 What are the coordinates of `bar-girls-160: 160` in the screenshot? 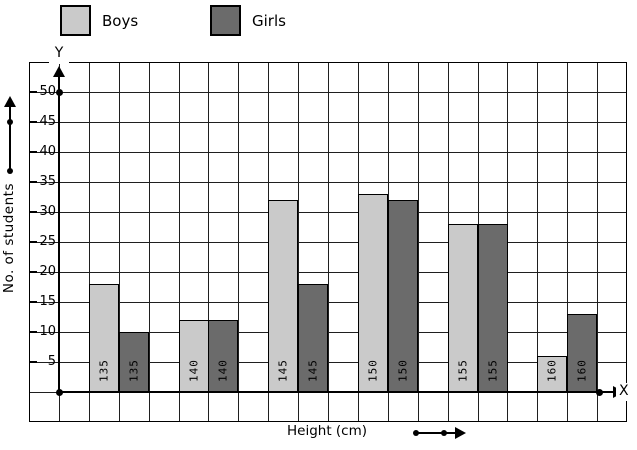 It's located at (582, 353).